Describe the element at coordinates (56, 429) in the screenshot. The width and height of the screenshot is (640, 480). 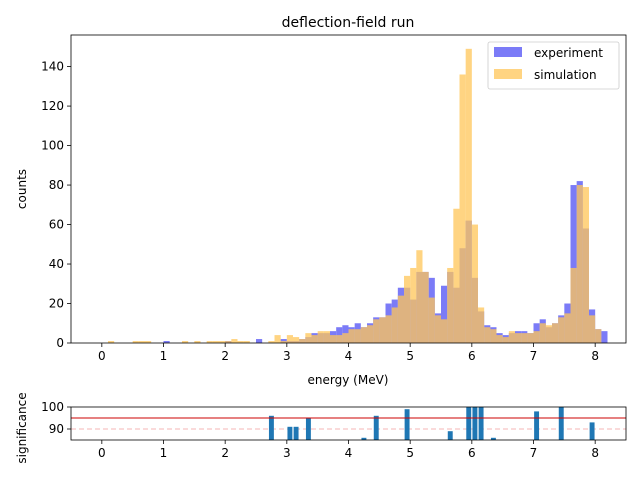
I see `sig-y-tick-label: 90` at that location.